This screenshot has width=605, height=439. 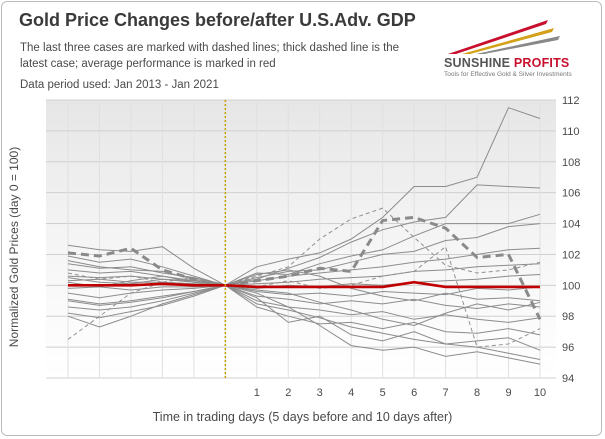 I want to click on x-tick-label: 7, so click(x=446, y=393).